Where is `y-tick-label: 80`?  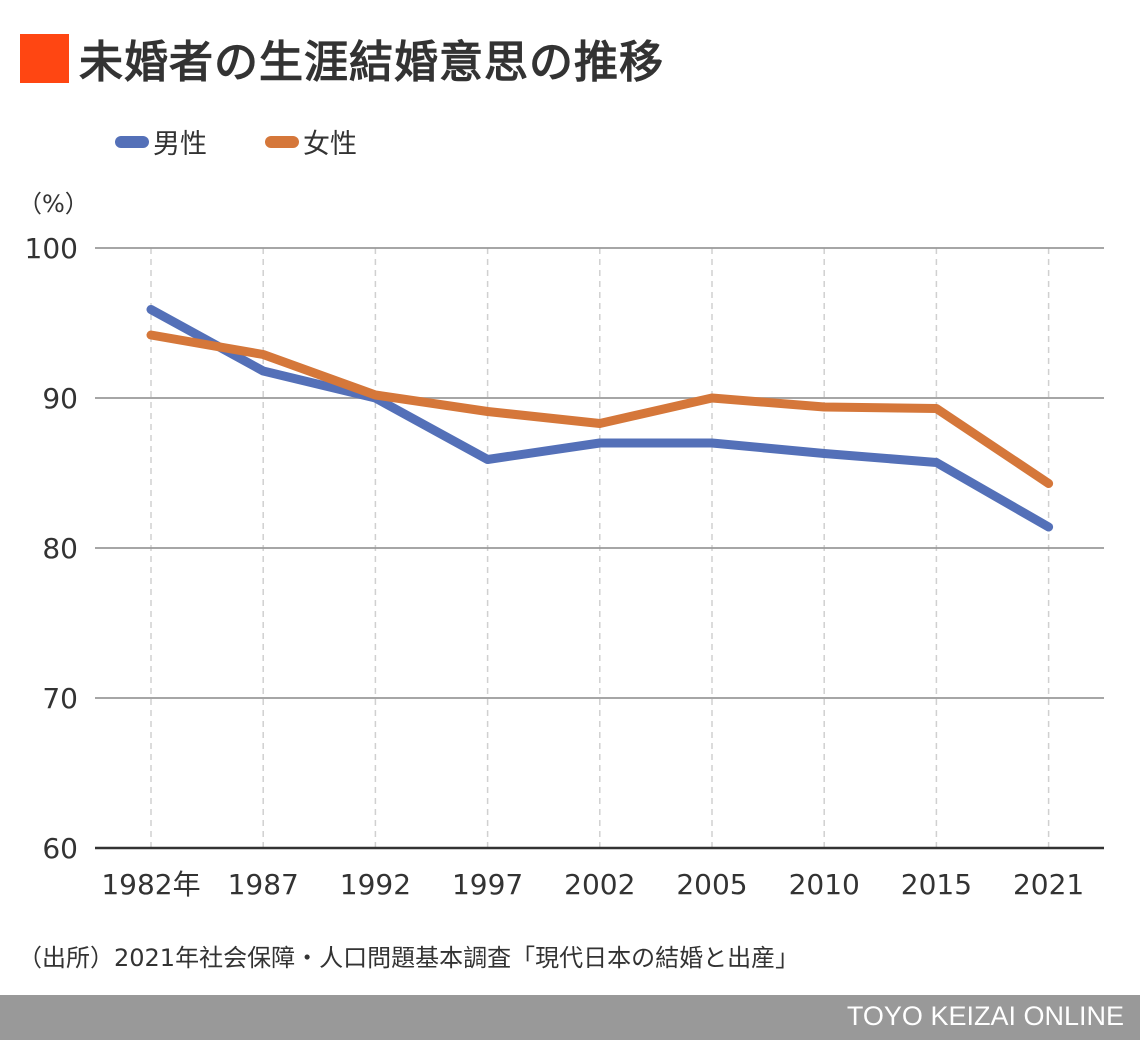 y-tick-label: 80 is located at coordinates (60, 548).